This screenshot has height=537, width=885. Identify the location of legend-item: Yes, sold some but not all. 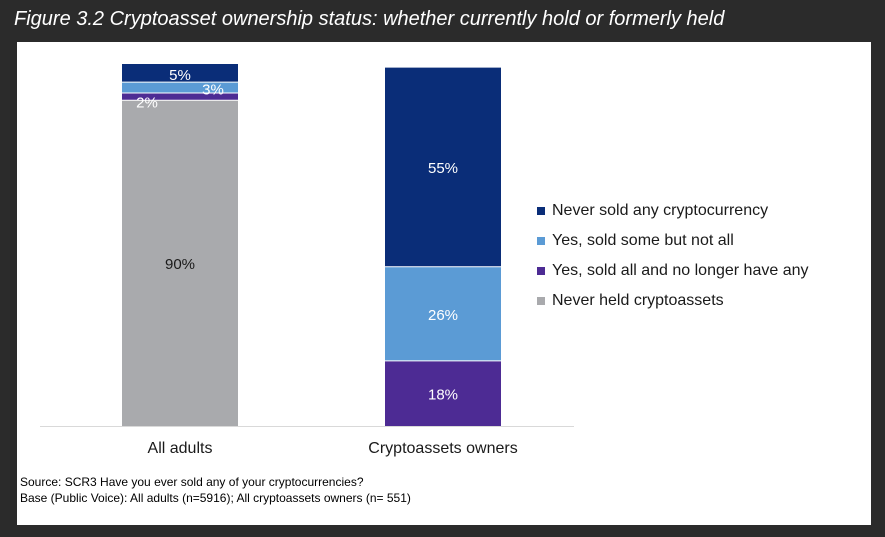
(672, 241).